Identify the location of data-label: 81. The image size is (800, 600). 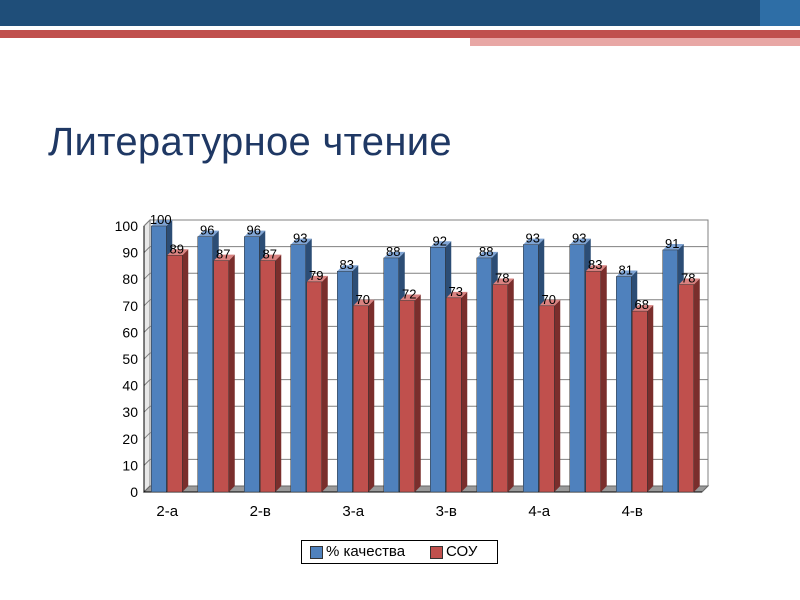
(626, 270).